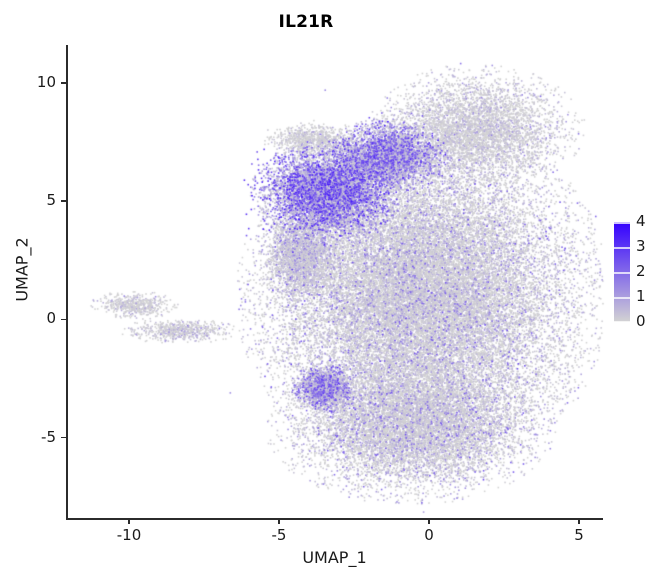 Image resolution: width=672 pixels, height=576 pixels. Describe the element at coordinates (129, 535) in the screenshot. I see `x-tick-label: -10` at that location.